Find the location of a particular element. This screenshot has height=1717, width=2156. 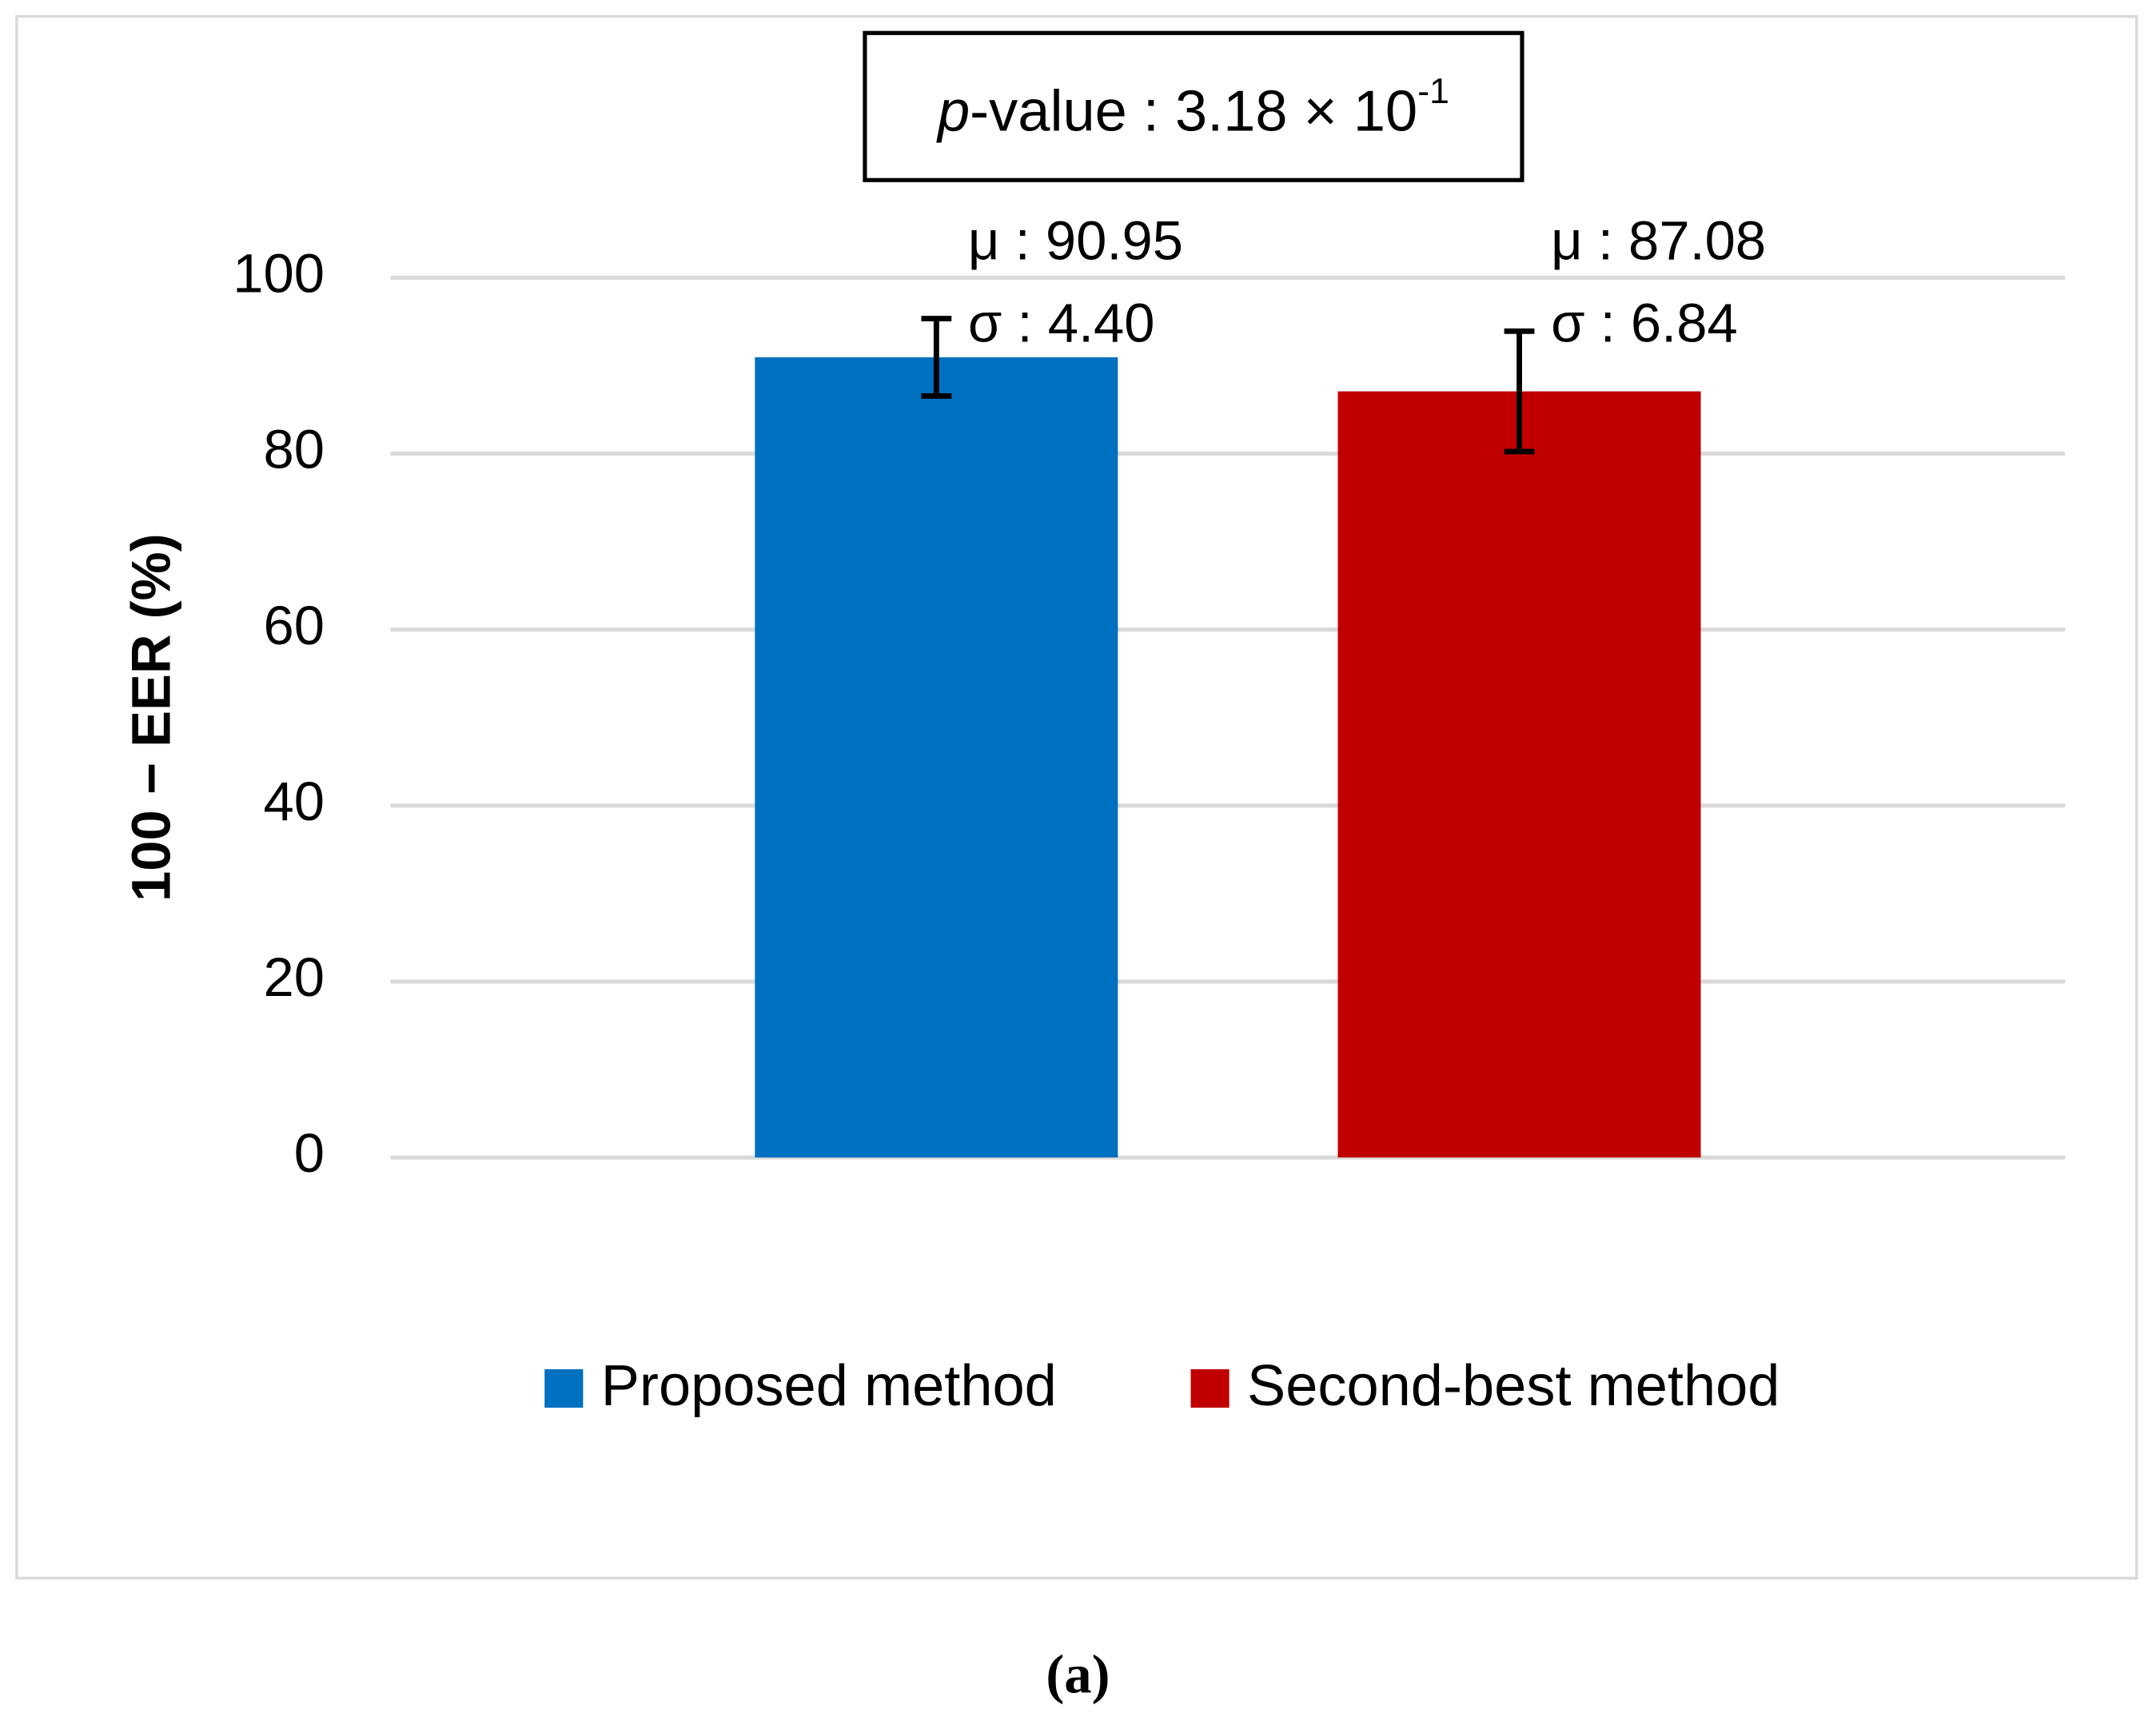

annotation-box is located at coordinates (1193, 106).